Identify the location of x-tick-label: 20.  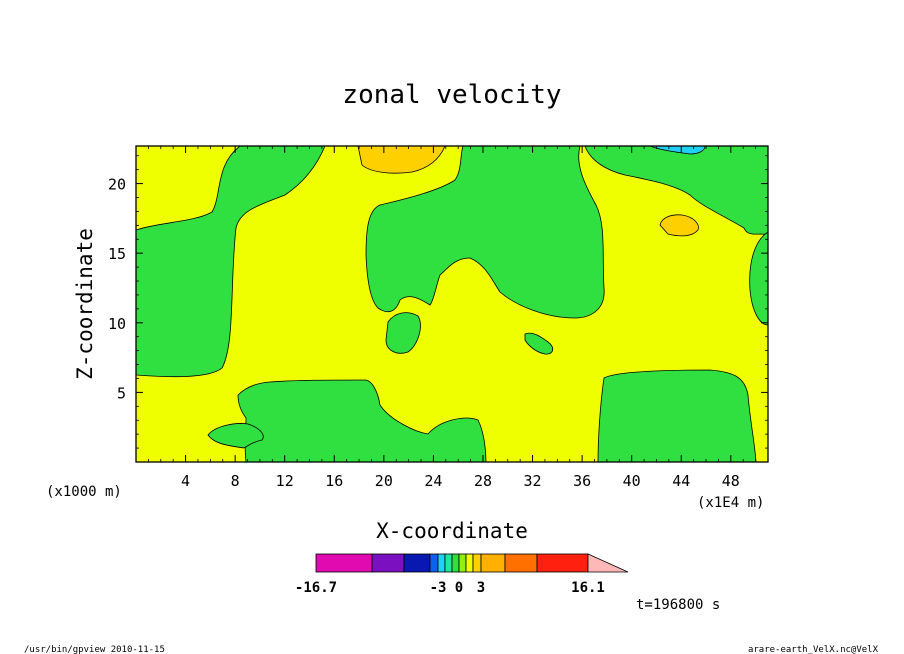
(384, 481).